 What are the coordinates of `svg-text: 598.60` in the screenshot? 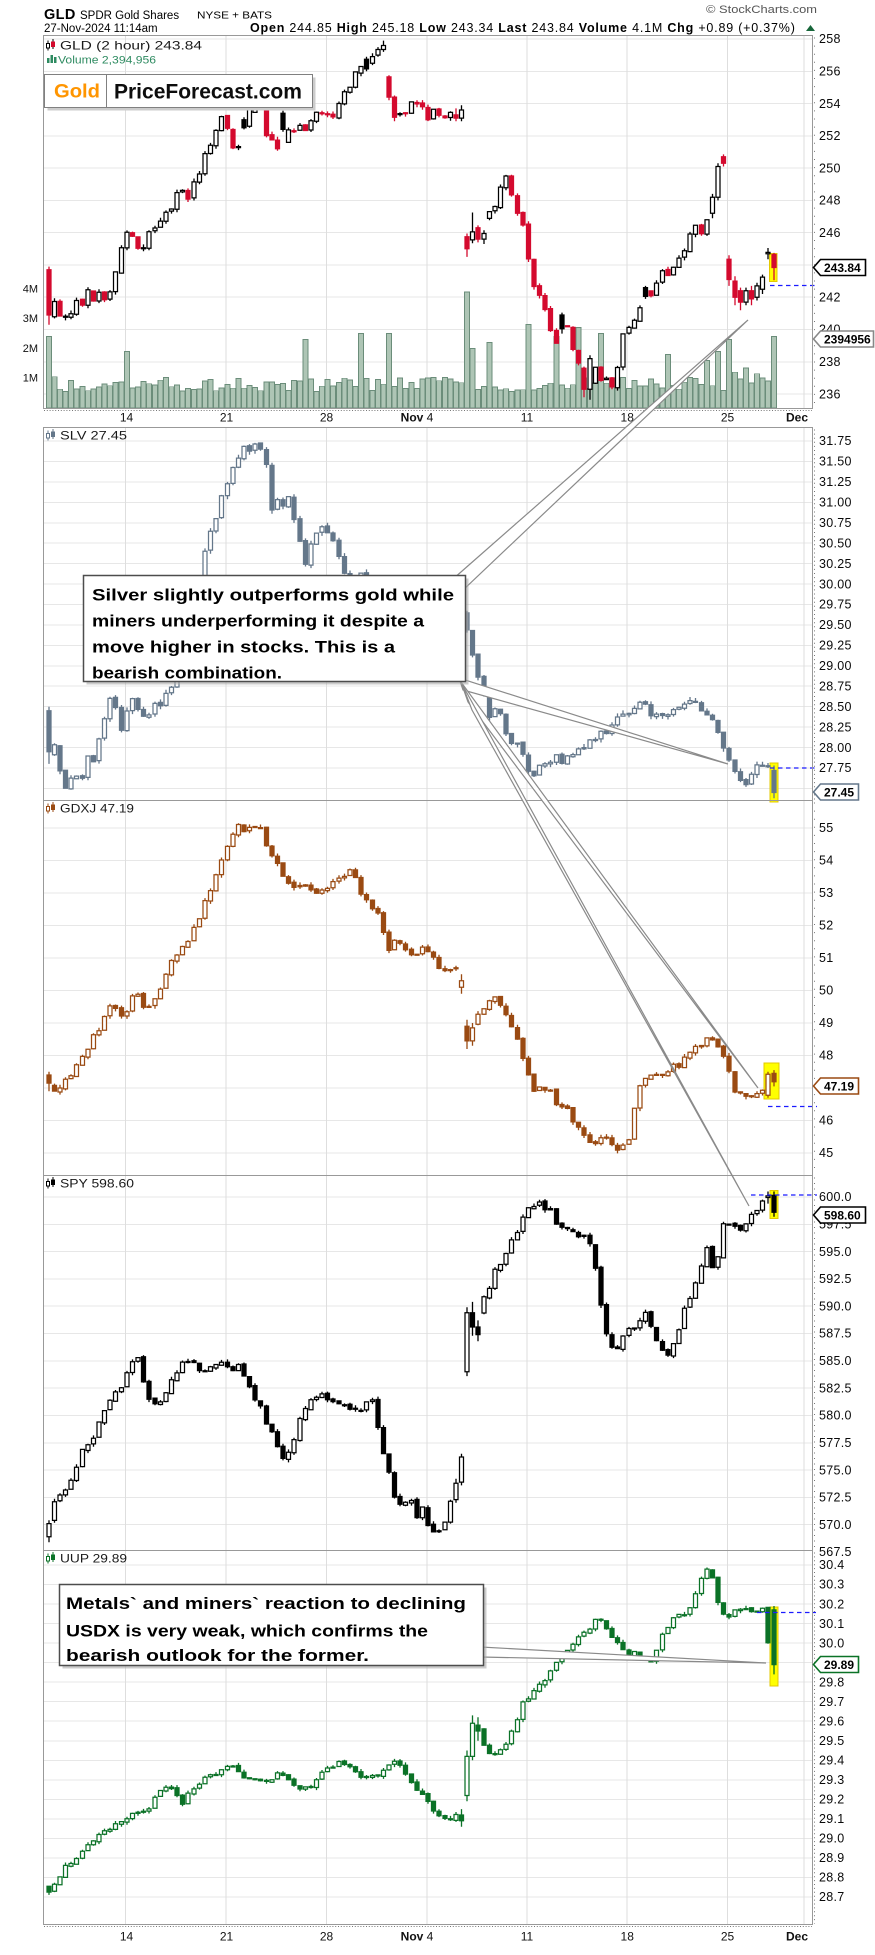 It's located at (842, 1215).